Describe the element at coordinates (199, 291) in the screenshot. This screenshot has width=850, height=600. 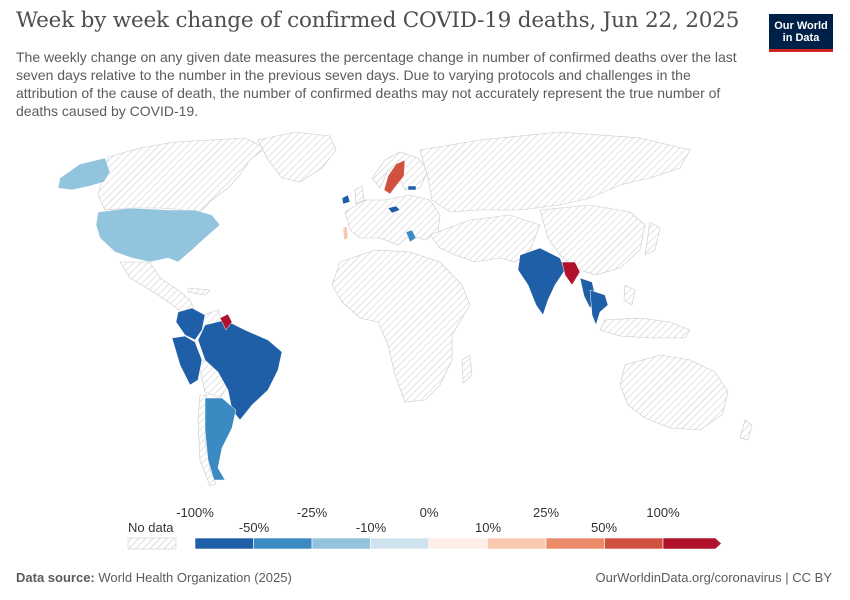
I see `cuba-nodata` at that location.